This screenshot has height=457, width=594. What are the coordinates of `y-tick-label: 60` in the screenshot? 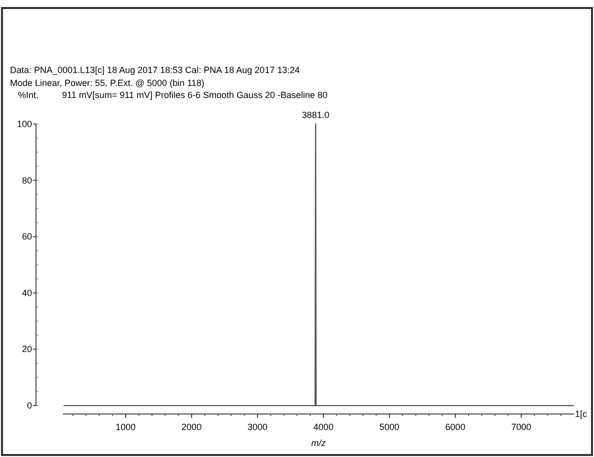 It's located at (27, 237).